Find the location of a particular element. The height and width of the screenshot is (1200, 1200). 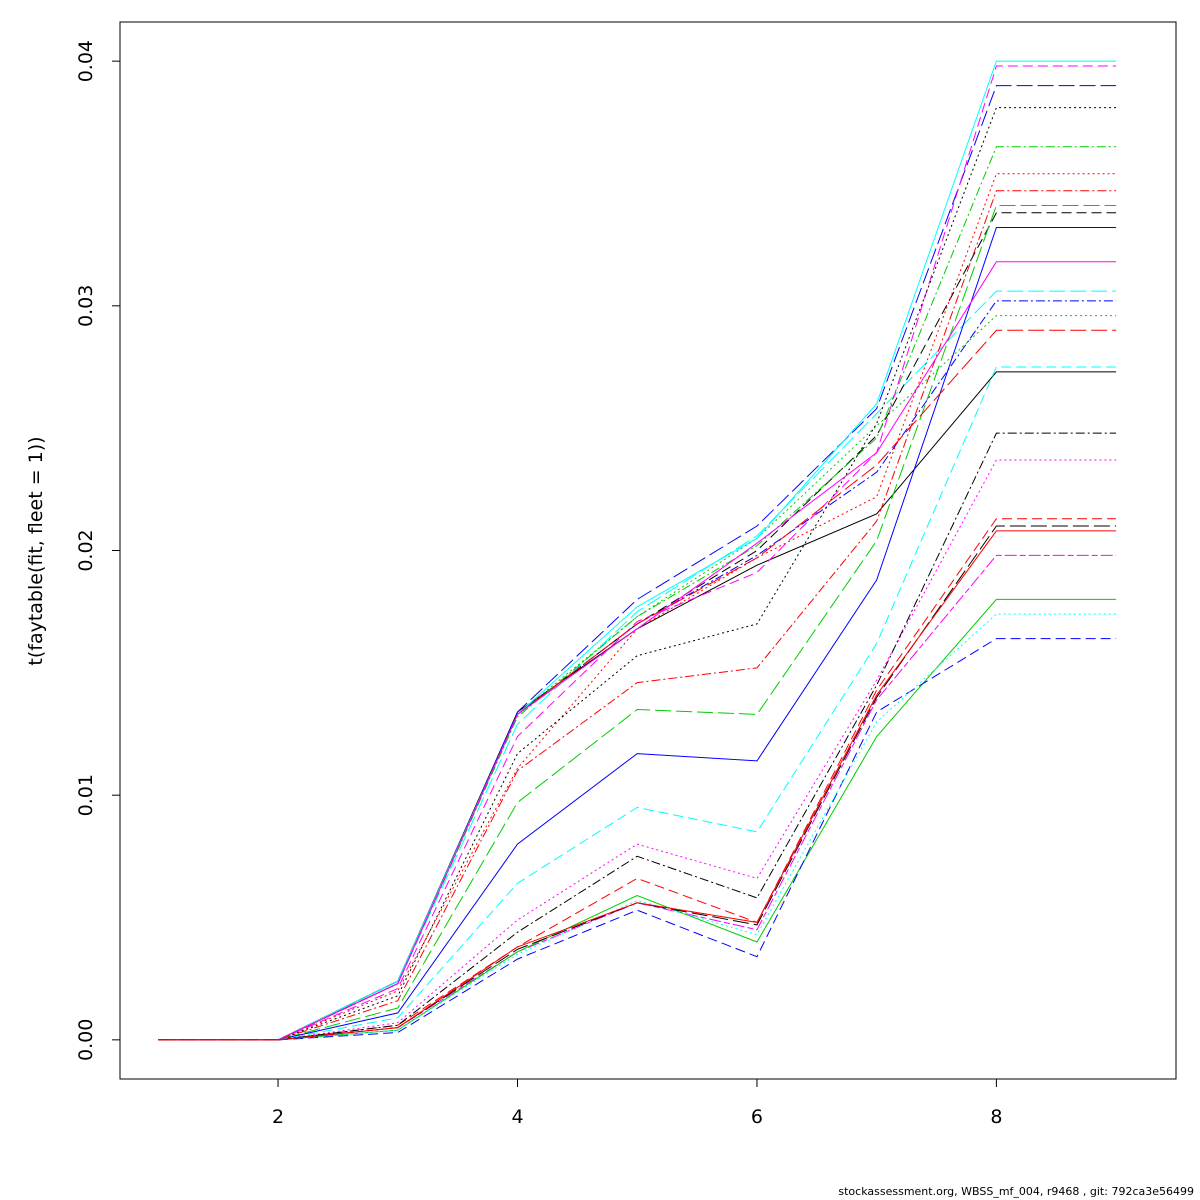

y-tick-label-1: 0.01 is located at coordinates (86, 795).